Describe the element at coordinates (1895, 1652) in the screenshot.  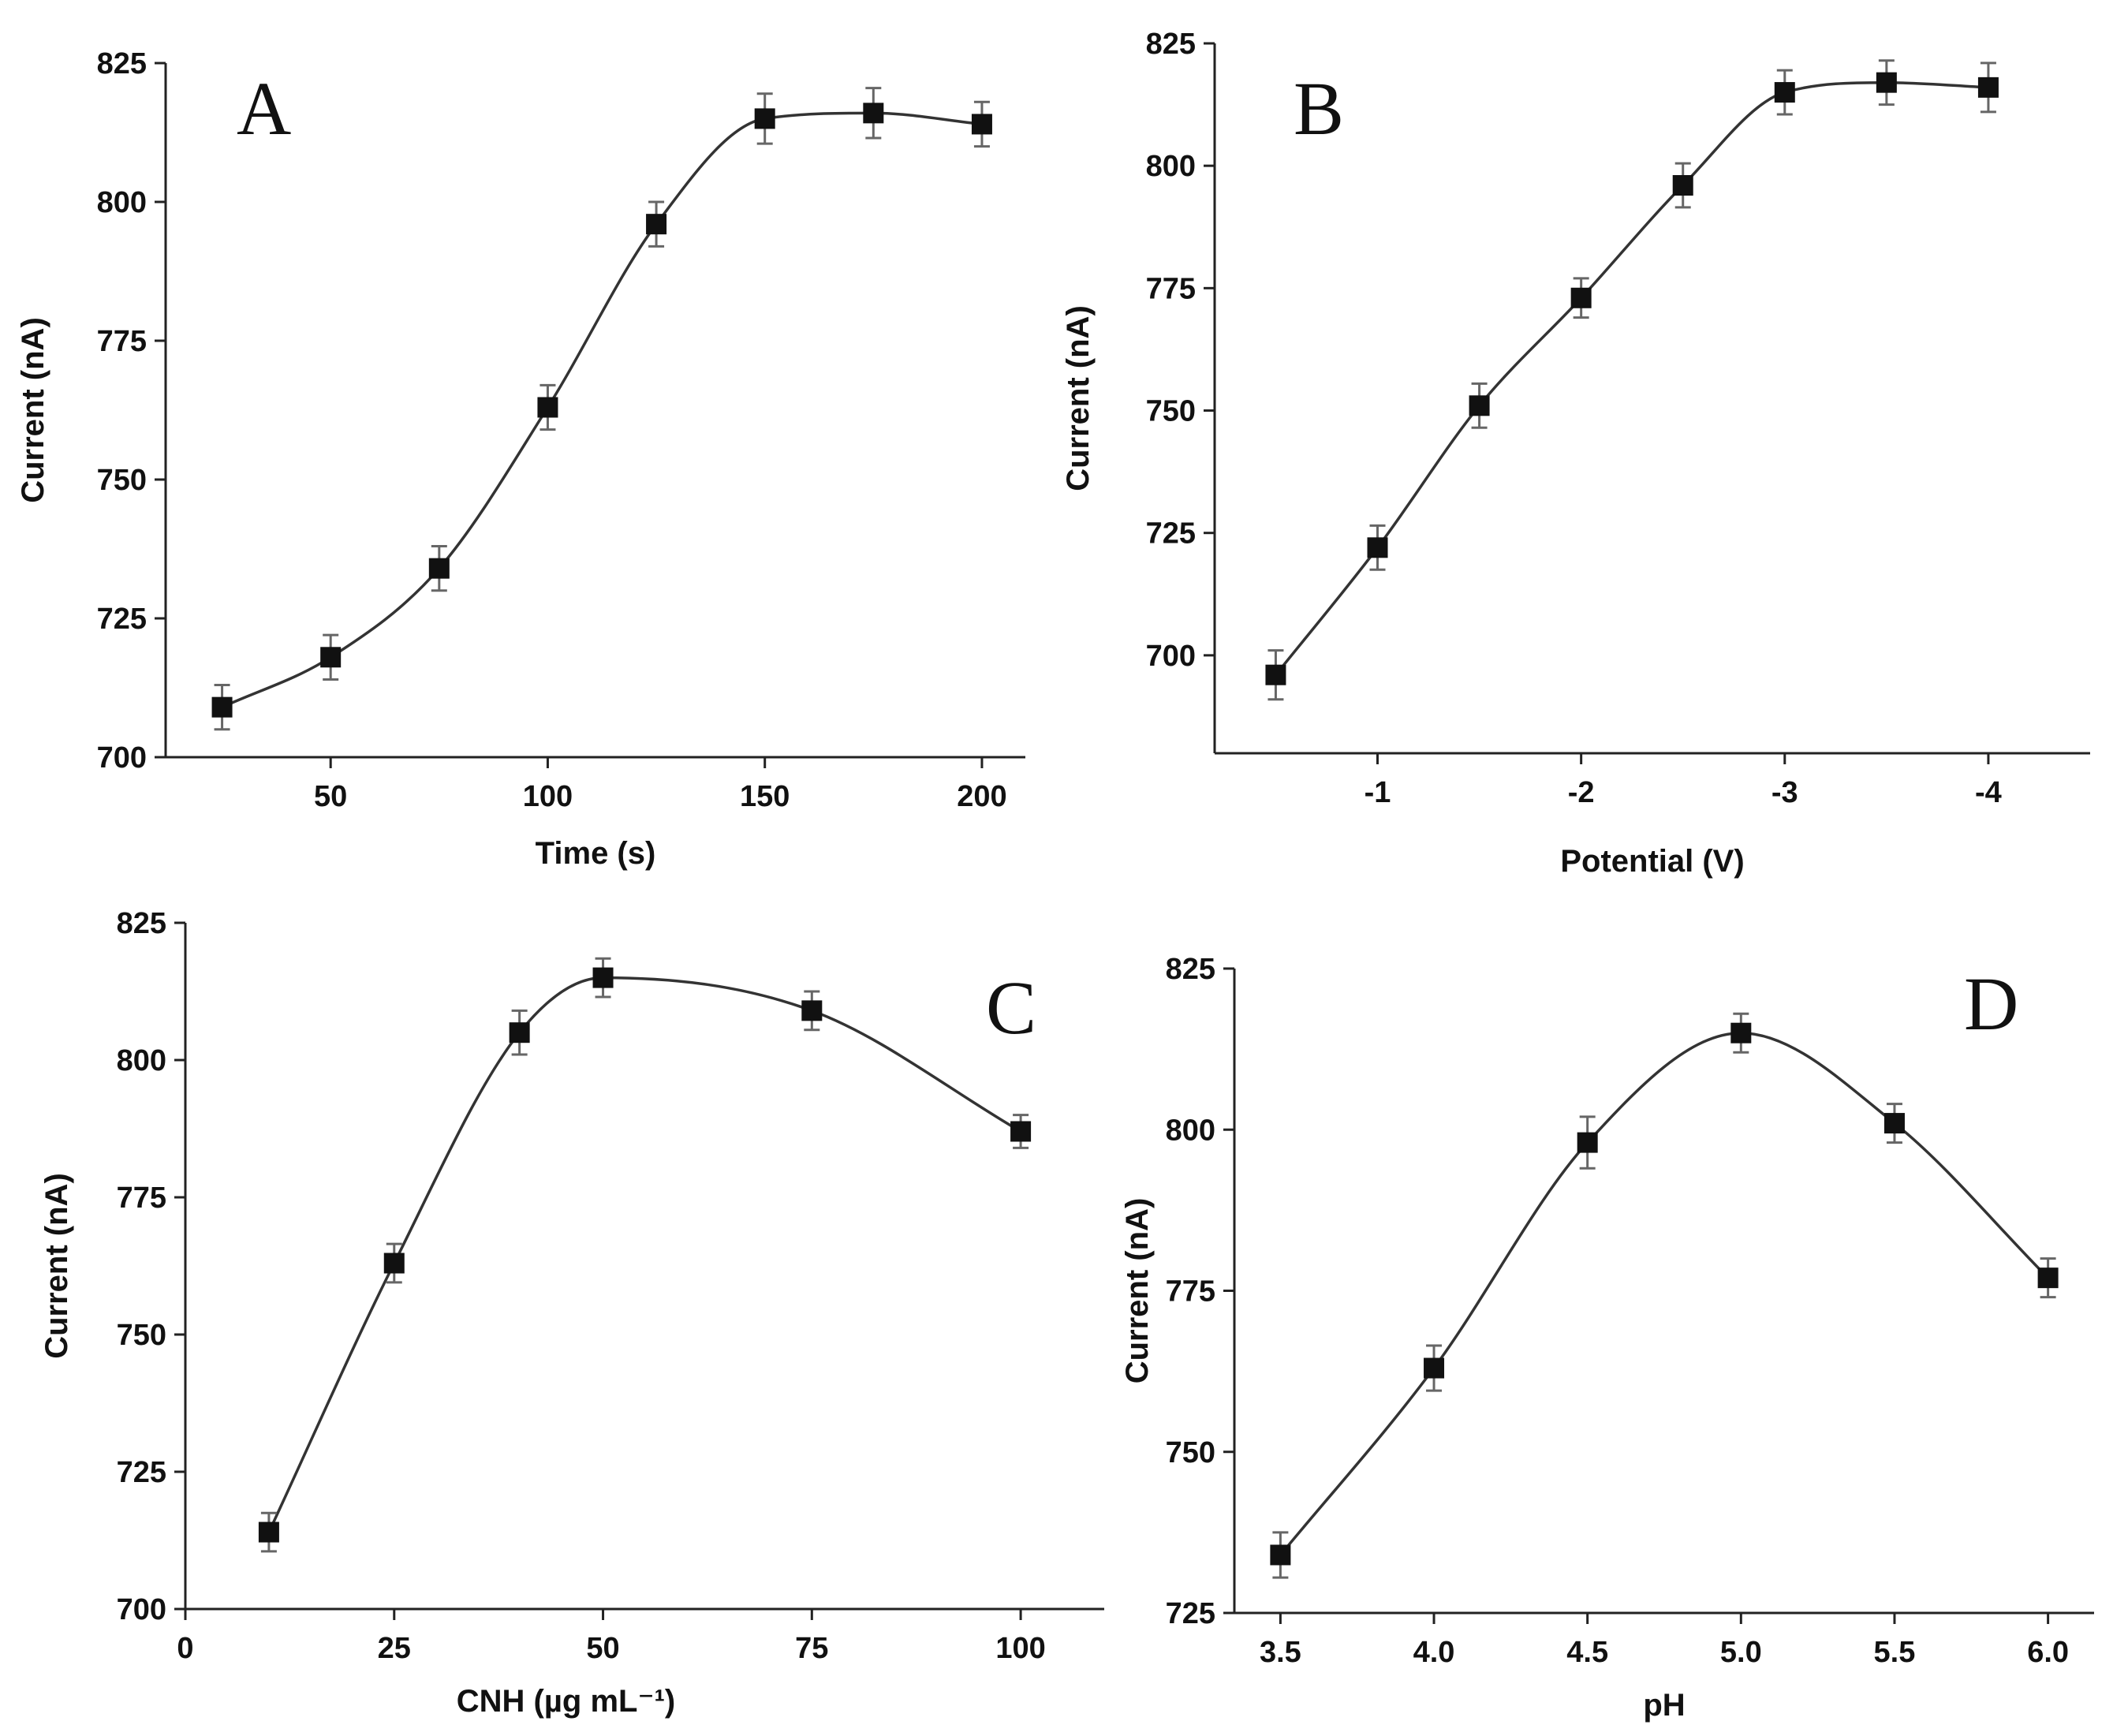
I see `x-tick-label: 5.5` at that location.